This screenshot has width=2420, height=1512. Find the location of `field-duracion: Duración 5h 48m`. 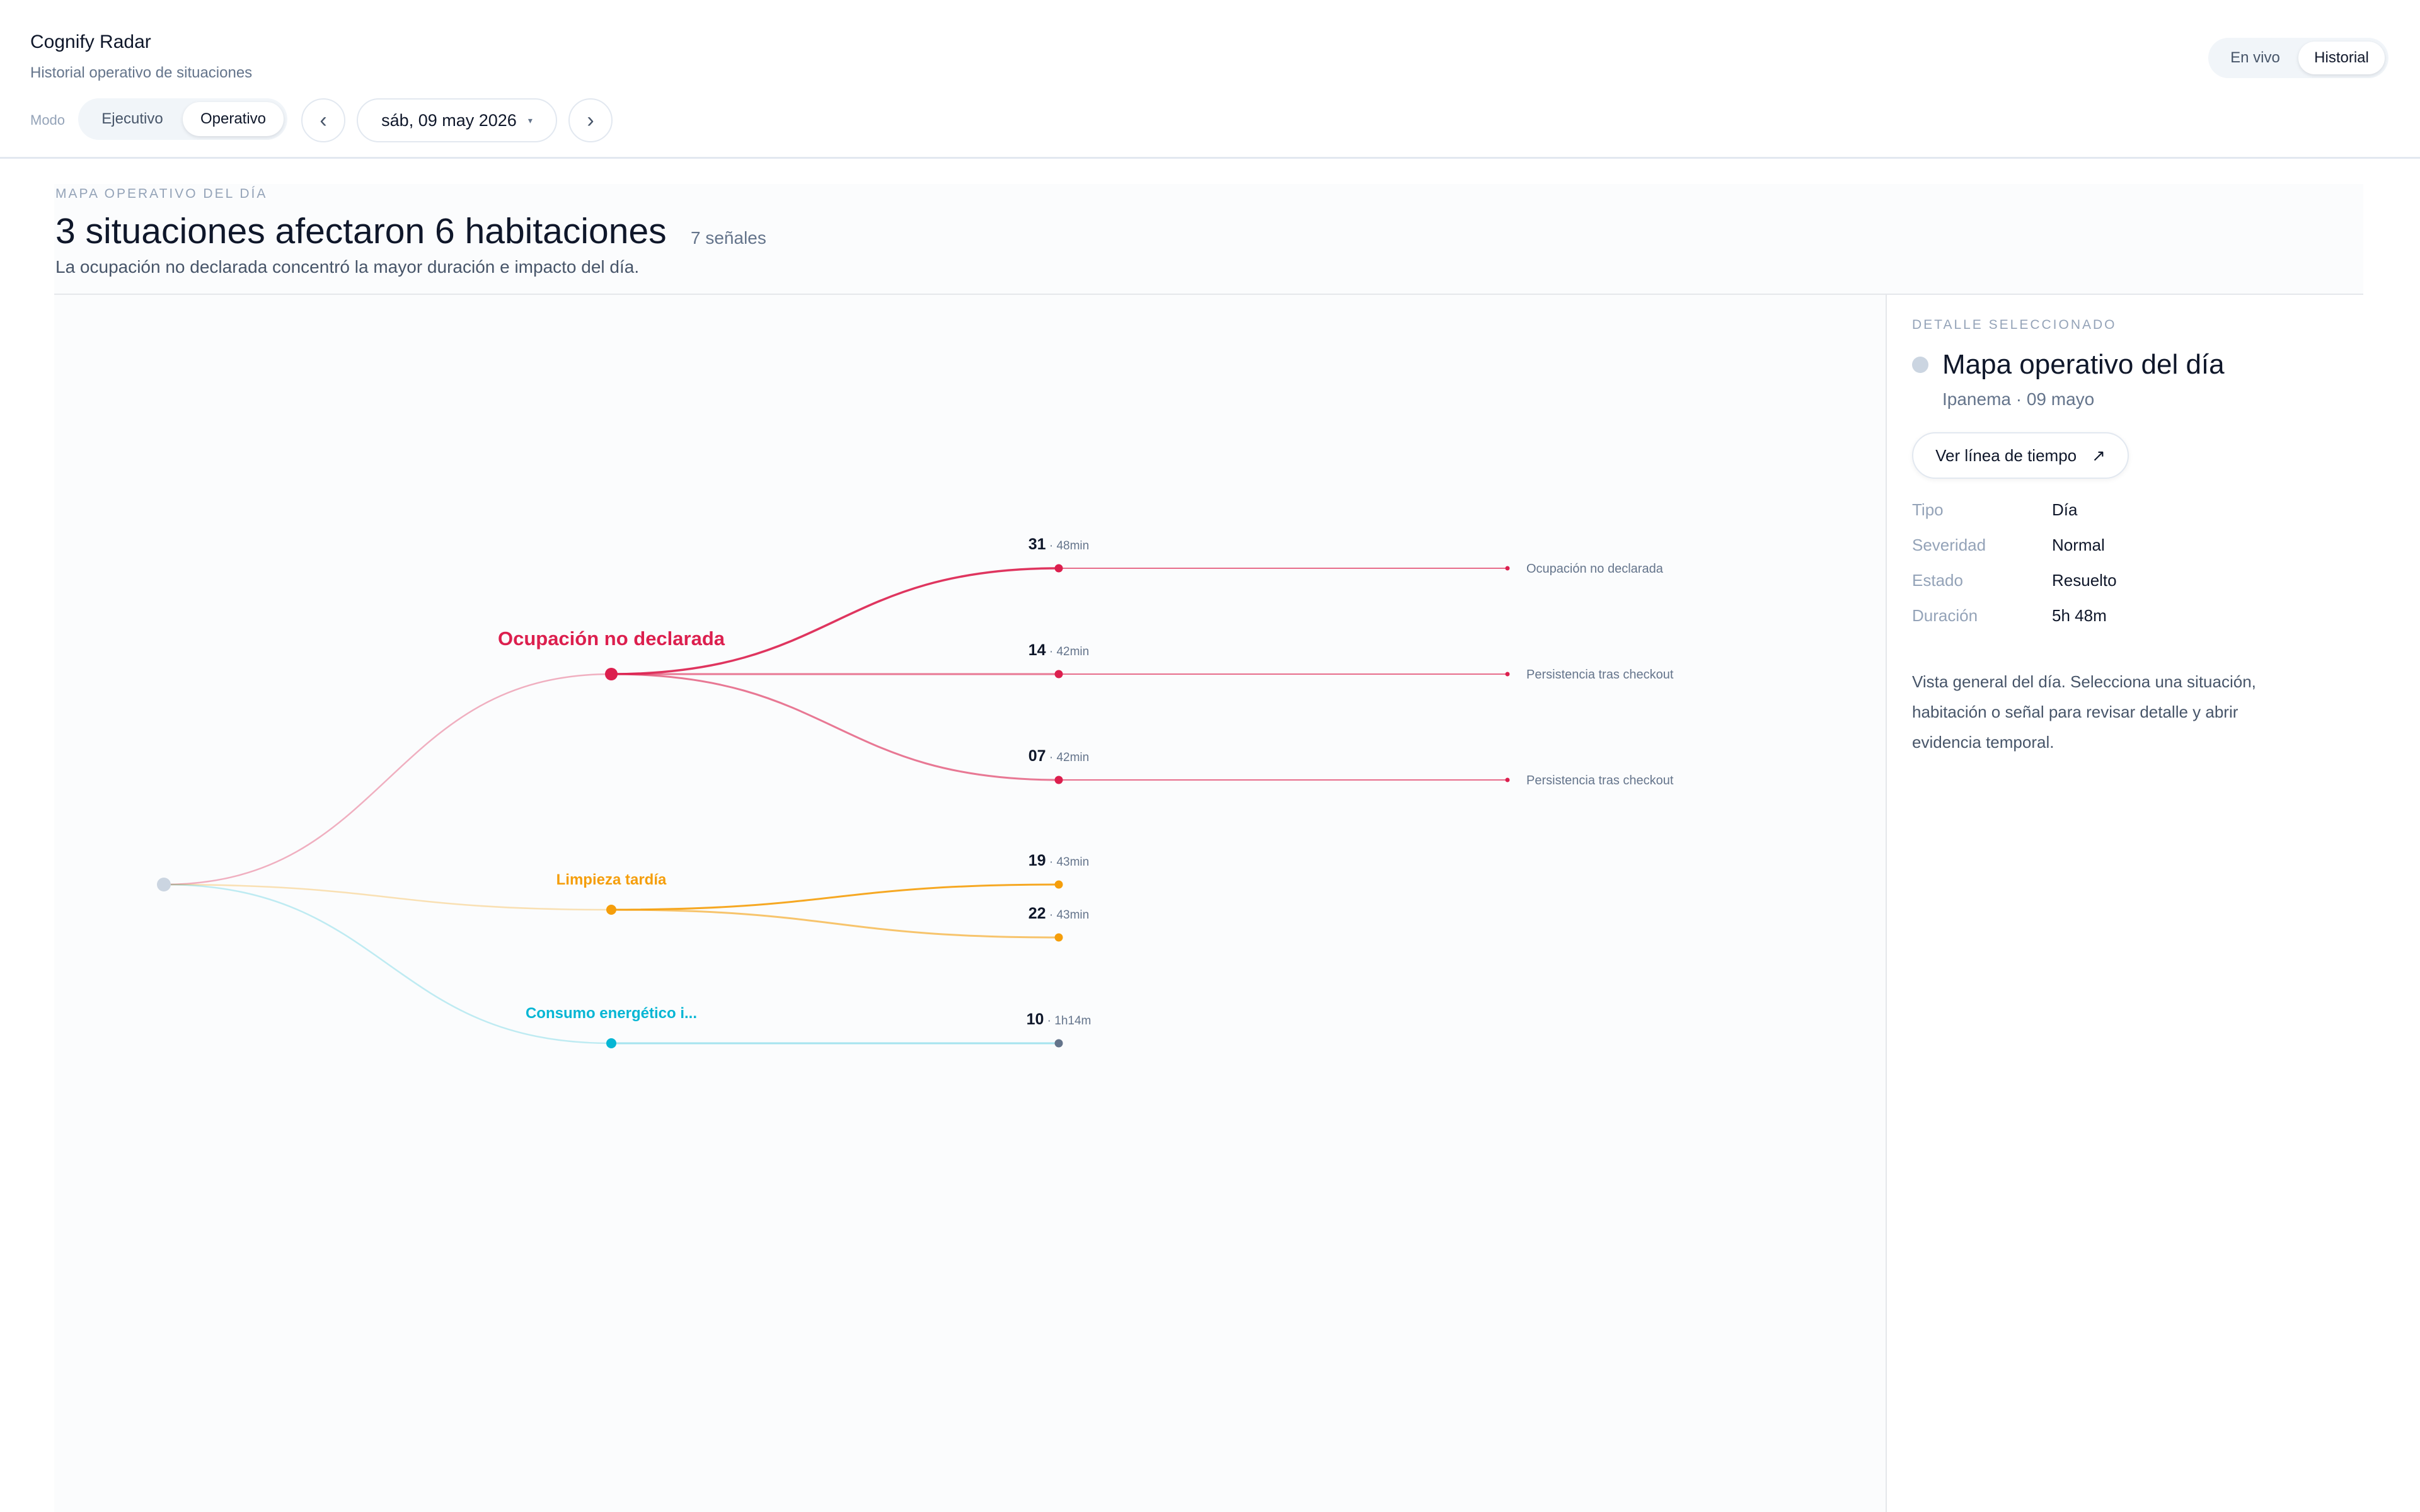

field-duracion: Duración 5h 48m is located at coordinates (2101, 618).